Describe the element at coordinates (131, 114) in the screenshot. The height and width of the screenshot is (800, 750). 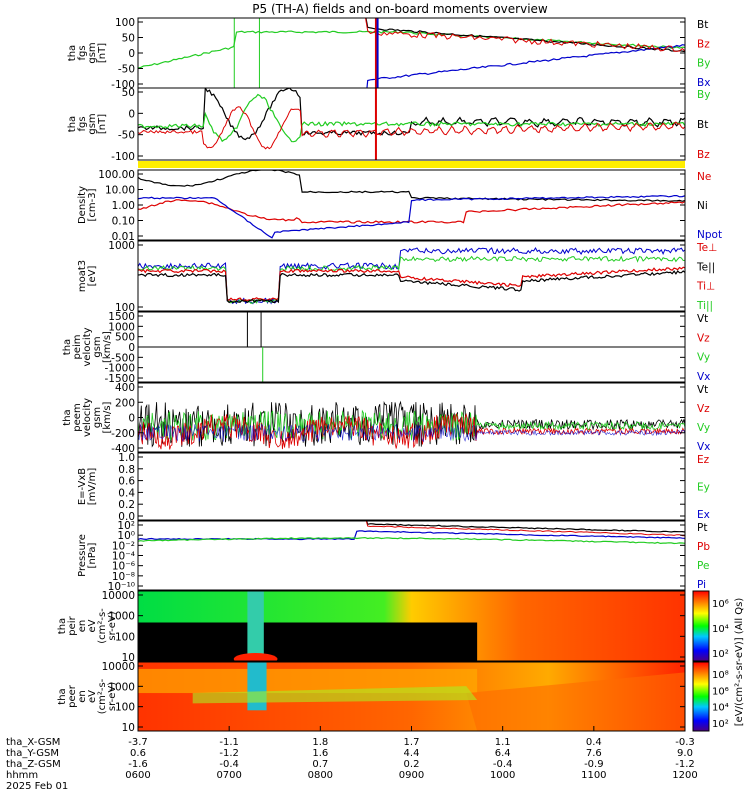
I see `ytick-label: 0` at that location.